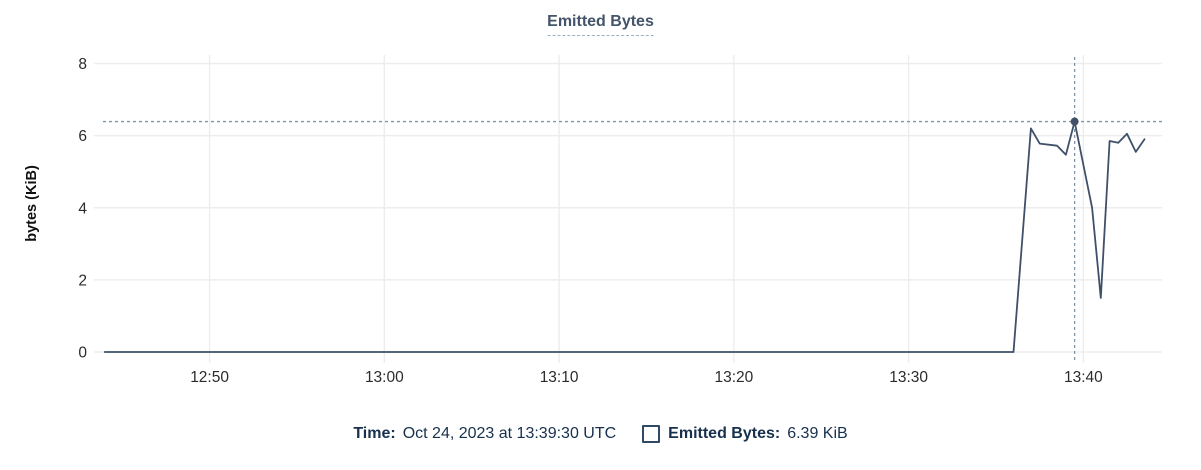  What do you see at coordinates (559, 377) in the screenshot?
I see `x-tick-label: 13:10` at bounding box center [559, 377].